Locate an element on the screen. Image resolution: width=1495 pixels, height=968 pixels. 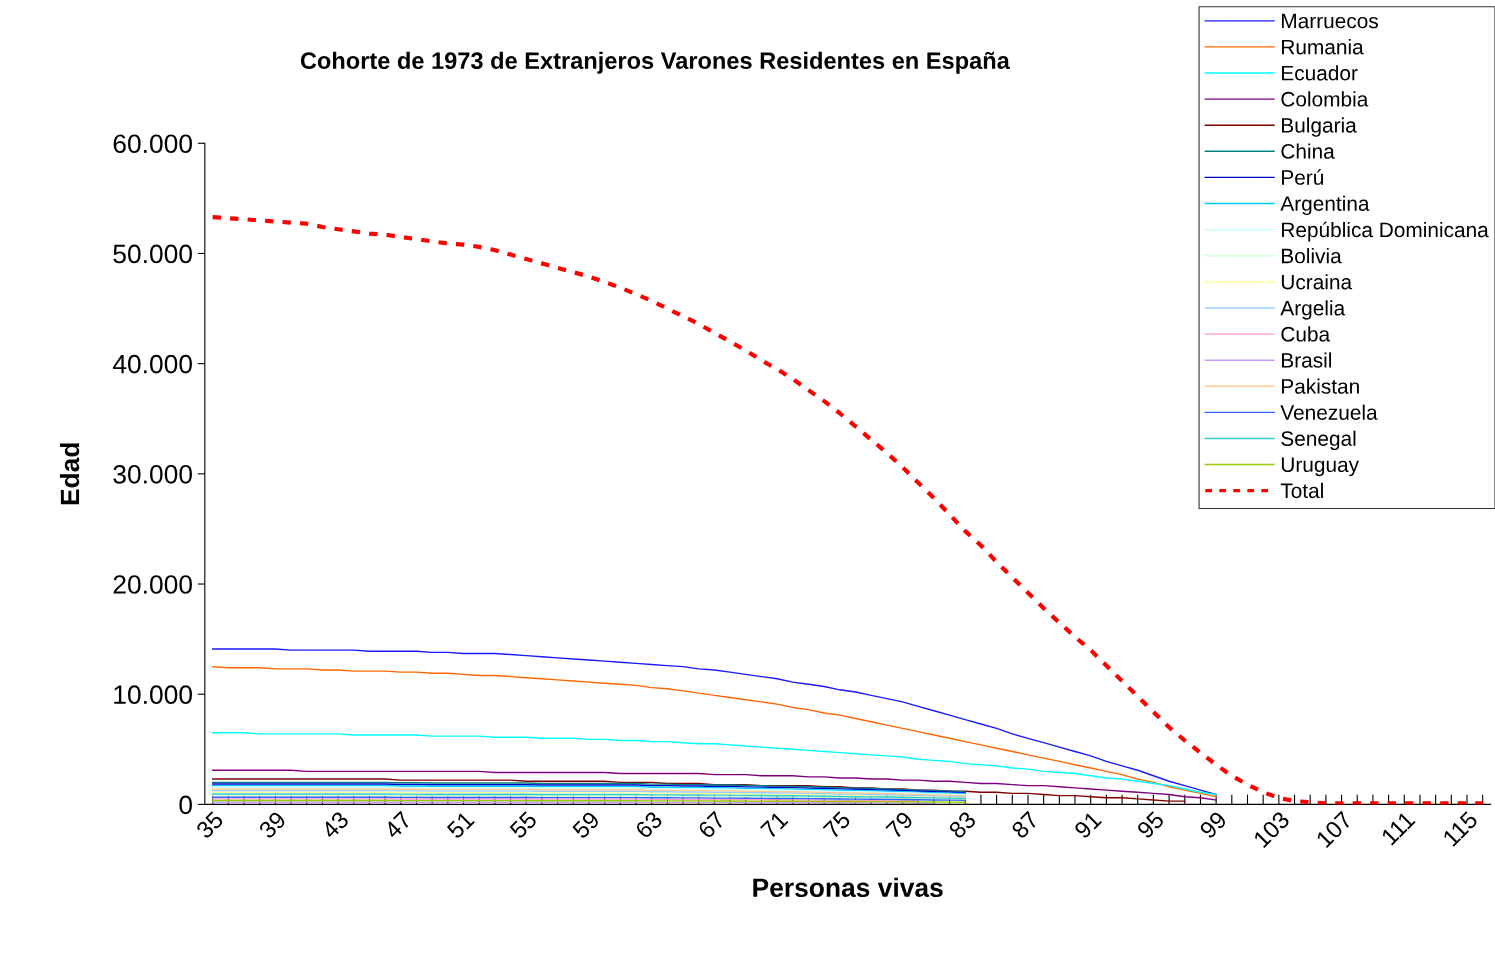
legend-label: Cuba is located at coordinates (1306, 334).